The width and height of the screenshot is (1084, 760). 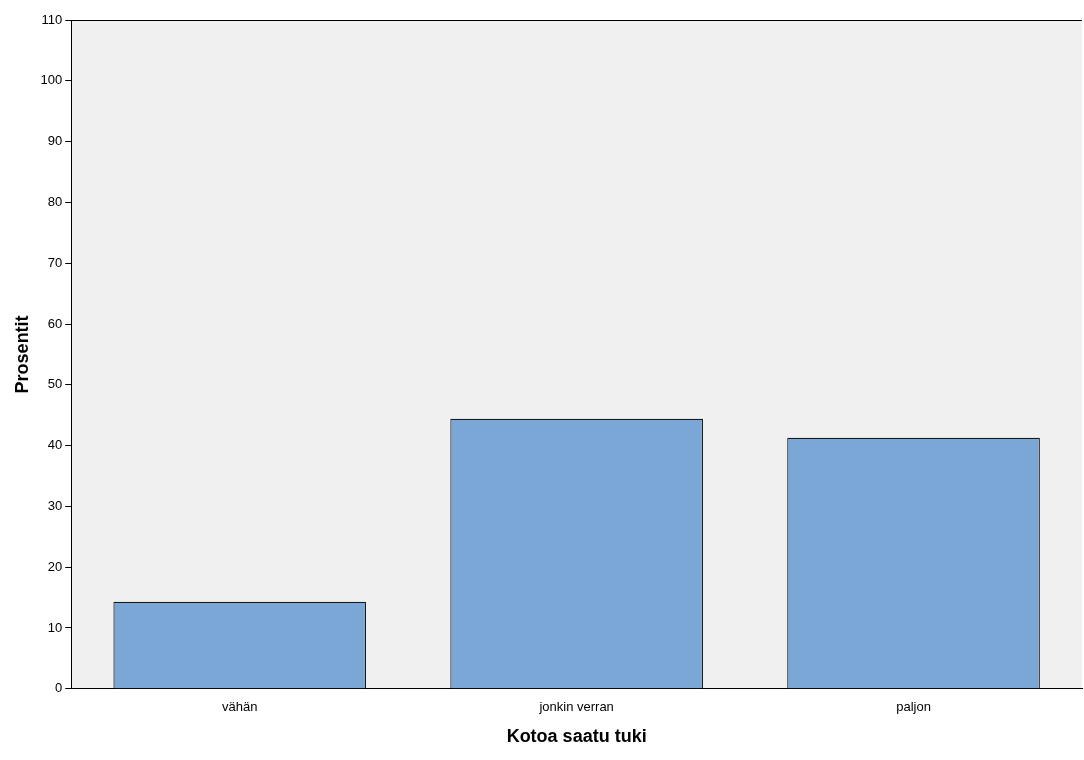 I want to click on y-tick-label: 110, so click(x=52, y=19).